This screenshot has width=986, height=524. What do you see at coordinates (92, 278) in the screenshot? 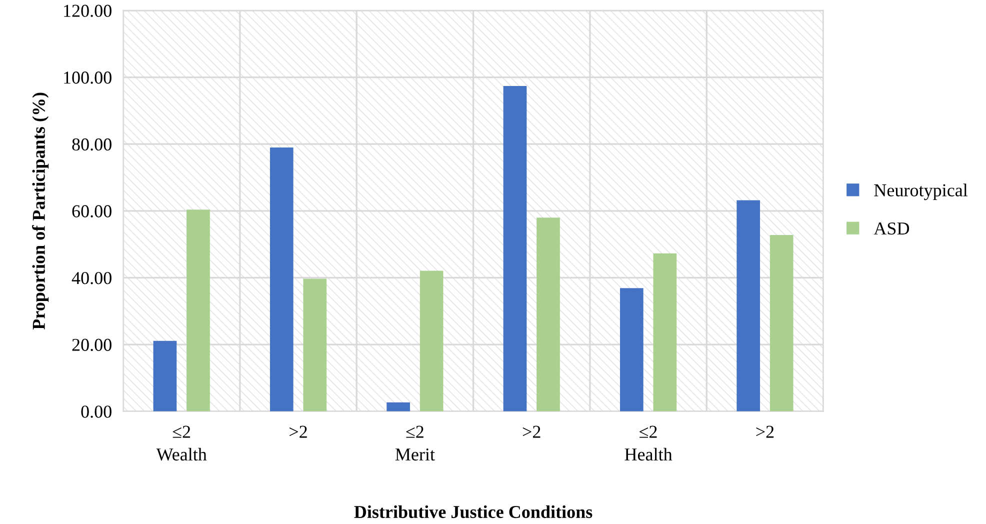
I see `y-tick-label: 40.00` at bounding box center [92, 278].